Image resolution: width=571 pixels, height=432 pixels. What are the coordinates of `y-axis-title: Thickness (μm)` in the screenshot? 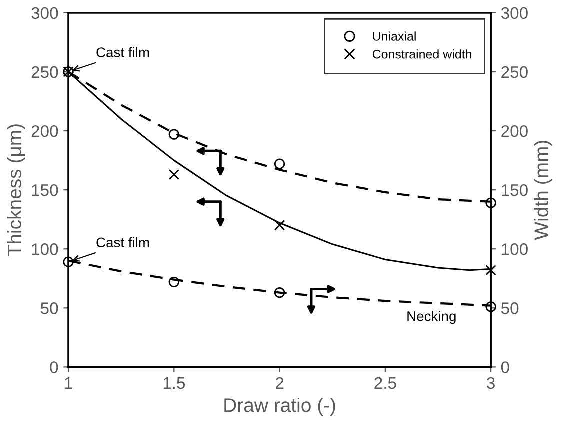 It's located at (16, 190).